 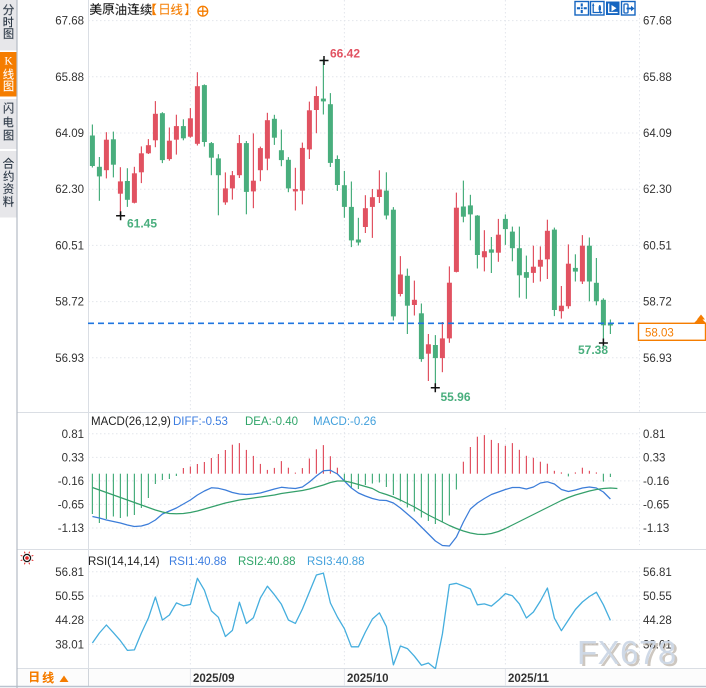 I want to click on svg-text: 2025/10, so click(x=368, y=679).